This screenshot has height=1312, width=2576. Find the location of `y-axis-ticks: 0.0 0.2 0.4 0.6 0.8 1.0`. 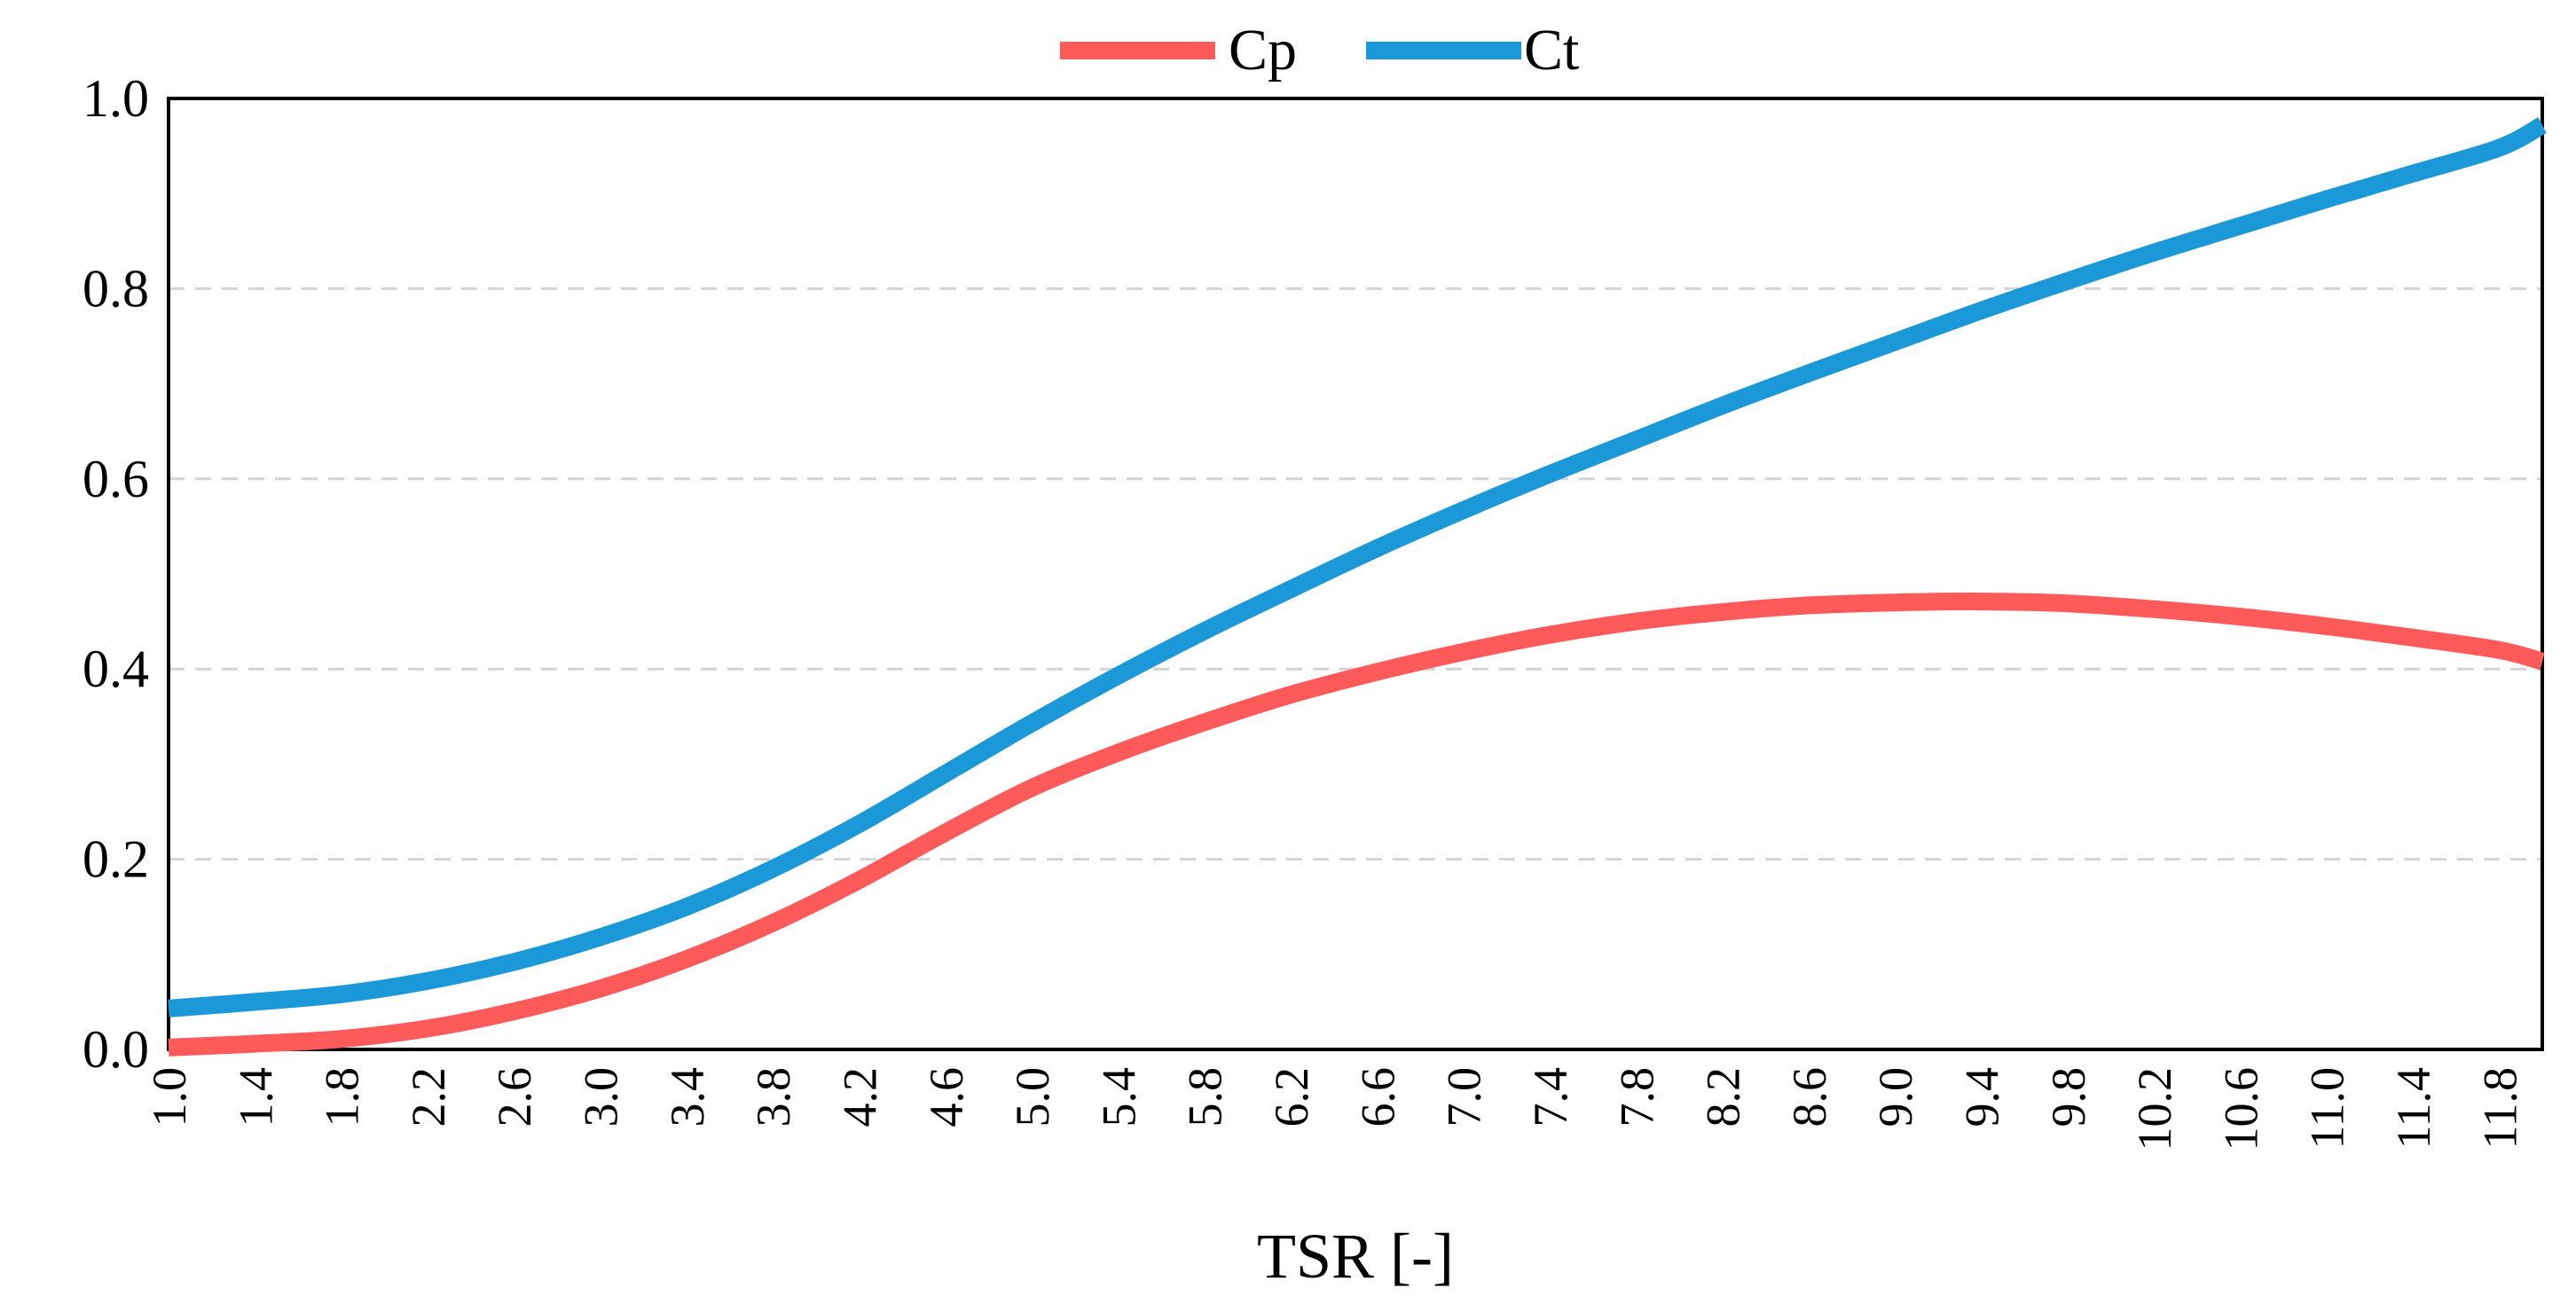

y-axis-ticks: 0.0 0.2 0.4 0.6 0.8 1.0 is located at coordinates (115, 574).